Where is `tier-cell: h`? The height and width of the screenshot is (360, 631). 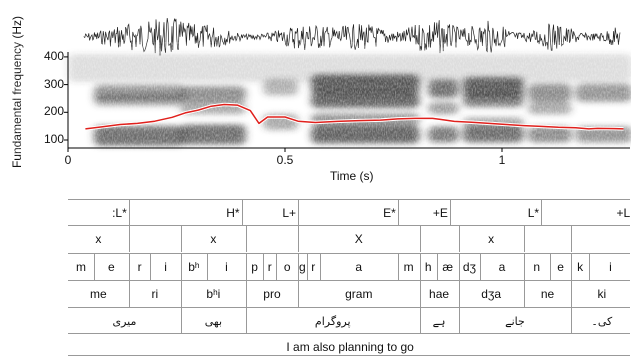
tier-cell: h is located at coordinates (428, 267).